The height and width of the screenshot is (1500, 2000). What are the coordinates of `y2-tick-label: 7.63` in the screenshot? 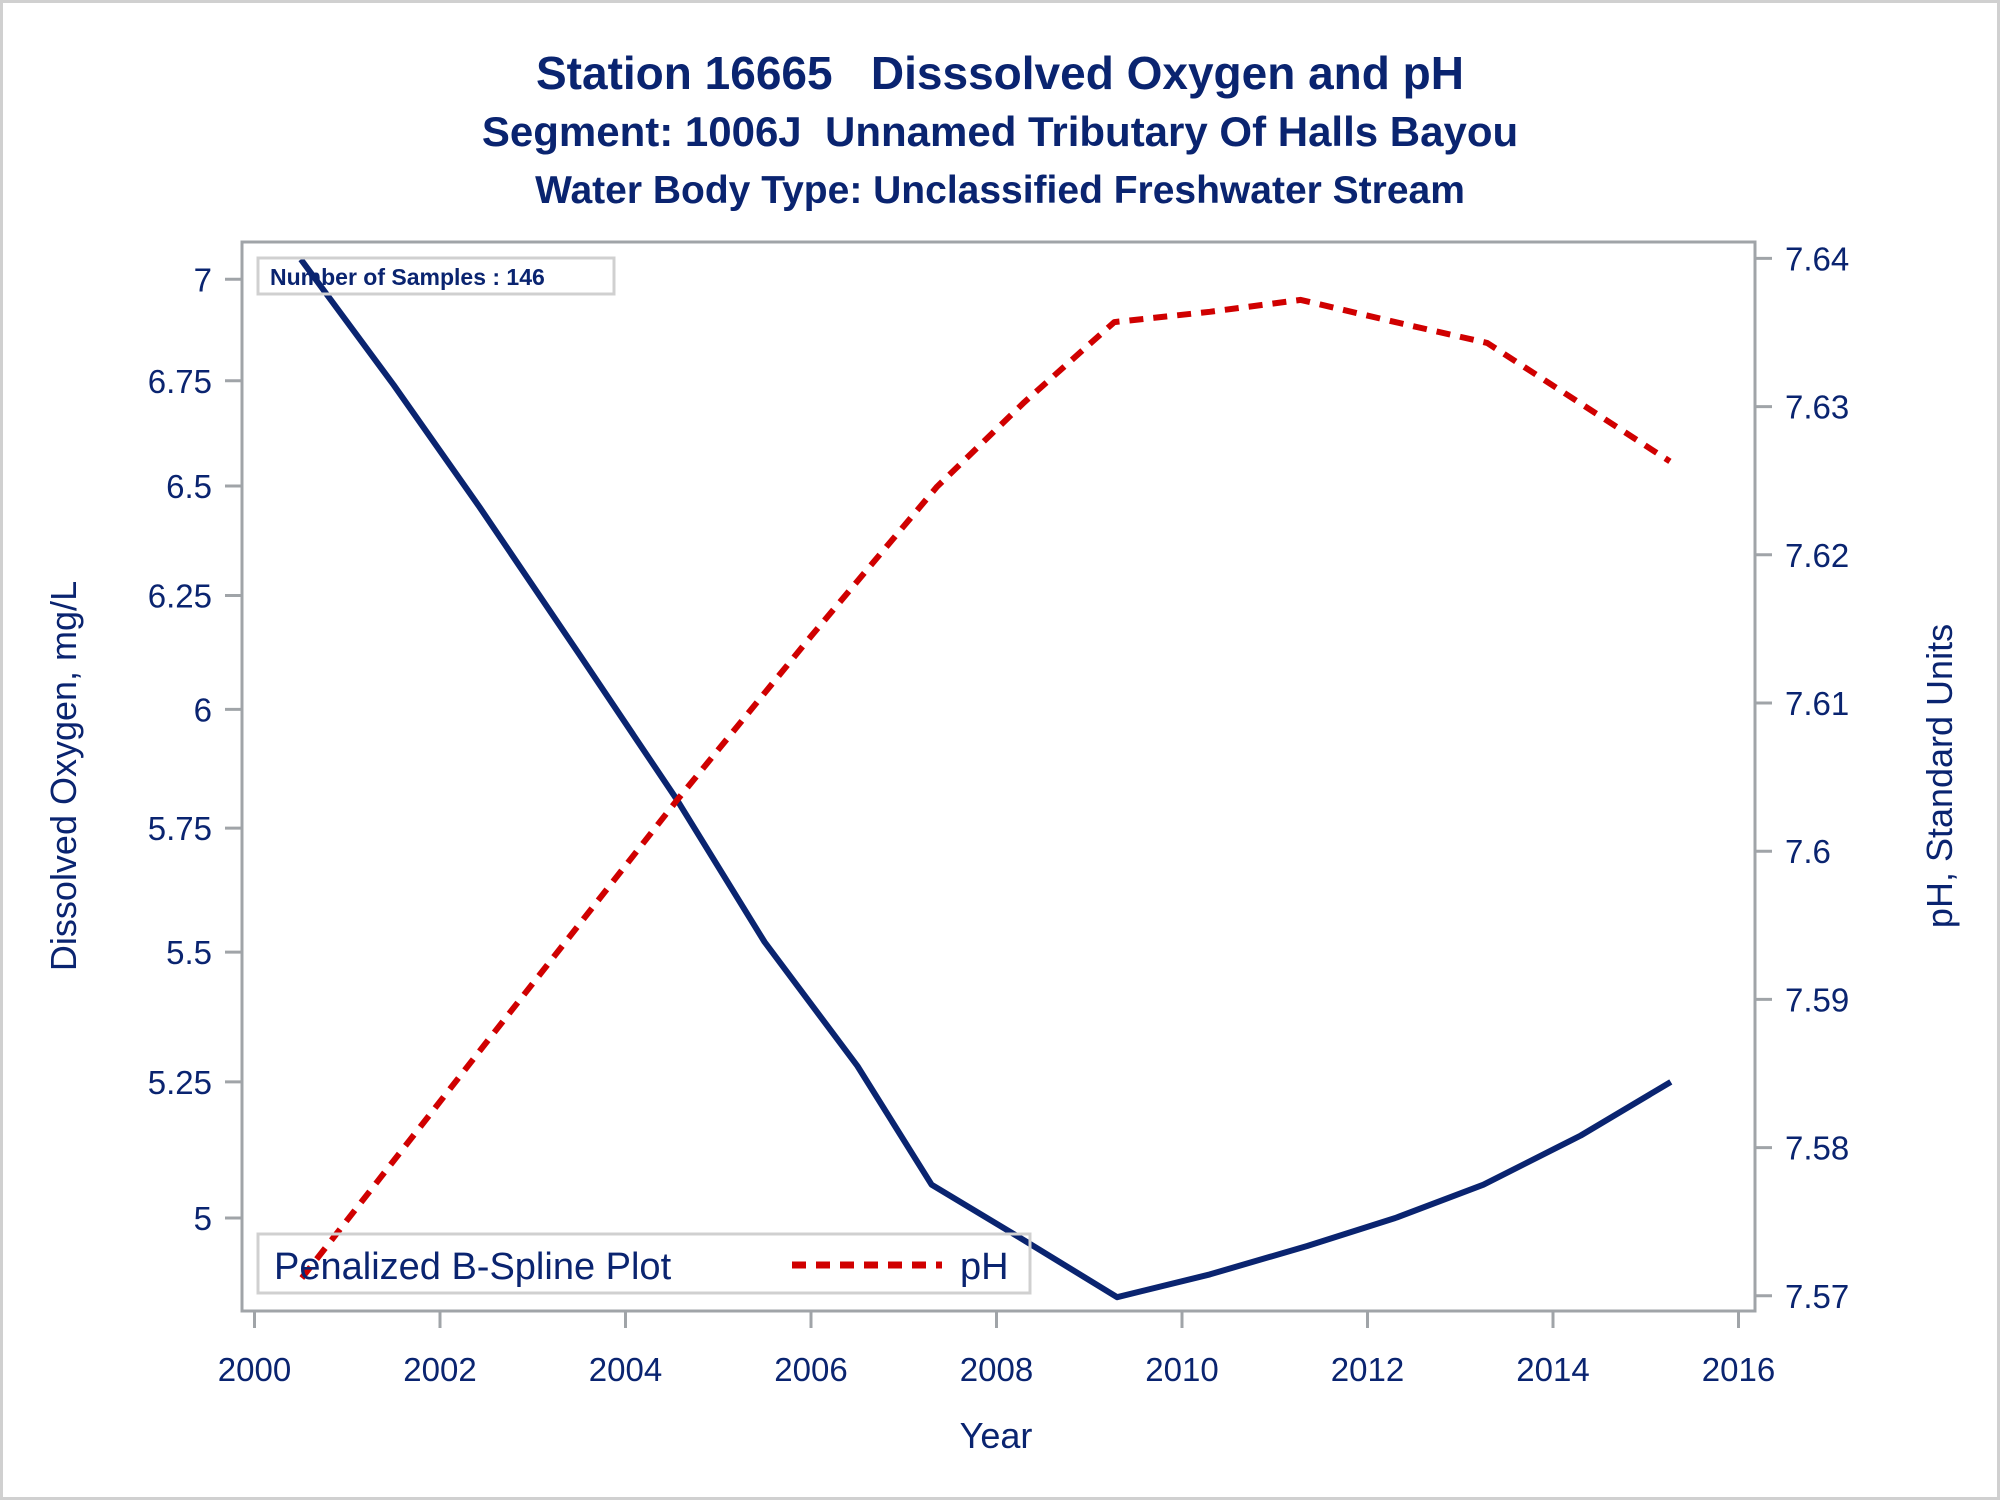 It's located at (1817, 407).